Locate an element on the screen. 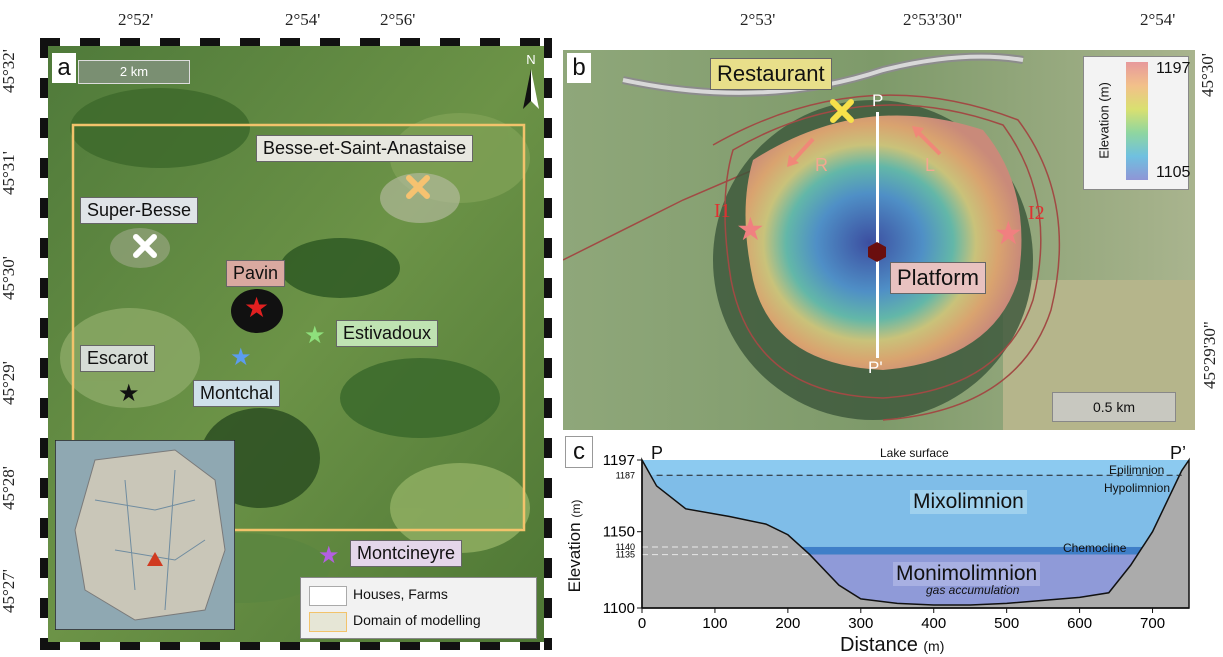 This screenshot has width=1223, height=657. label-c-p-prime: P’ is located at coordinates (1178, 453).